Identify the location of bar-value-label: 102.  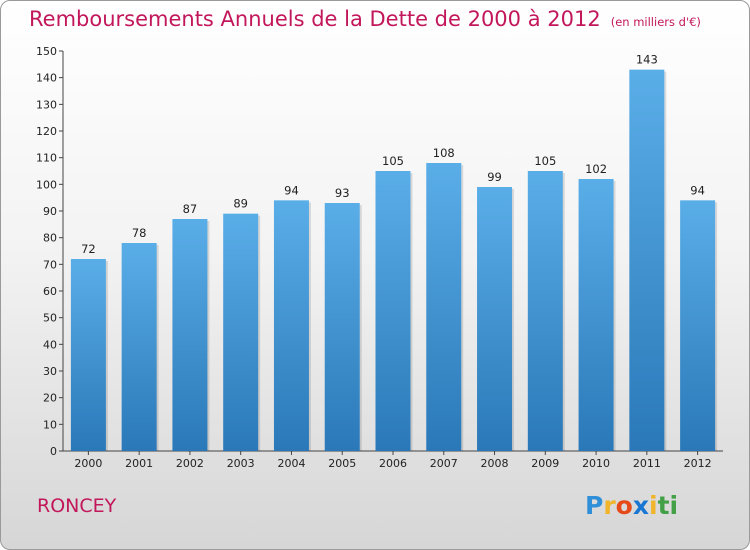
(596, 169).